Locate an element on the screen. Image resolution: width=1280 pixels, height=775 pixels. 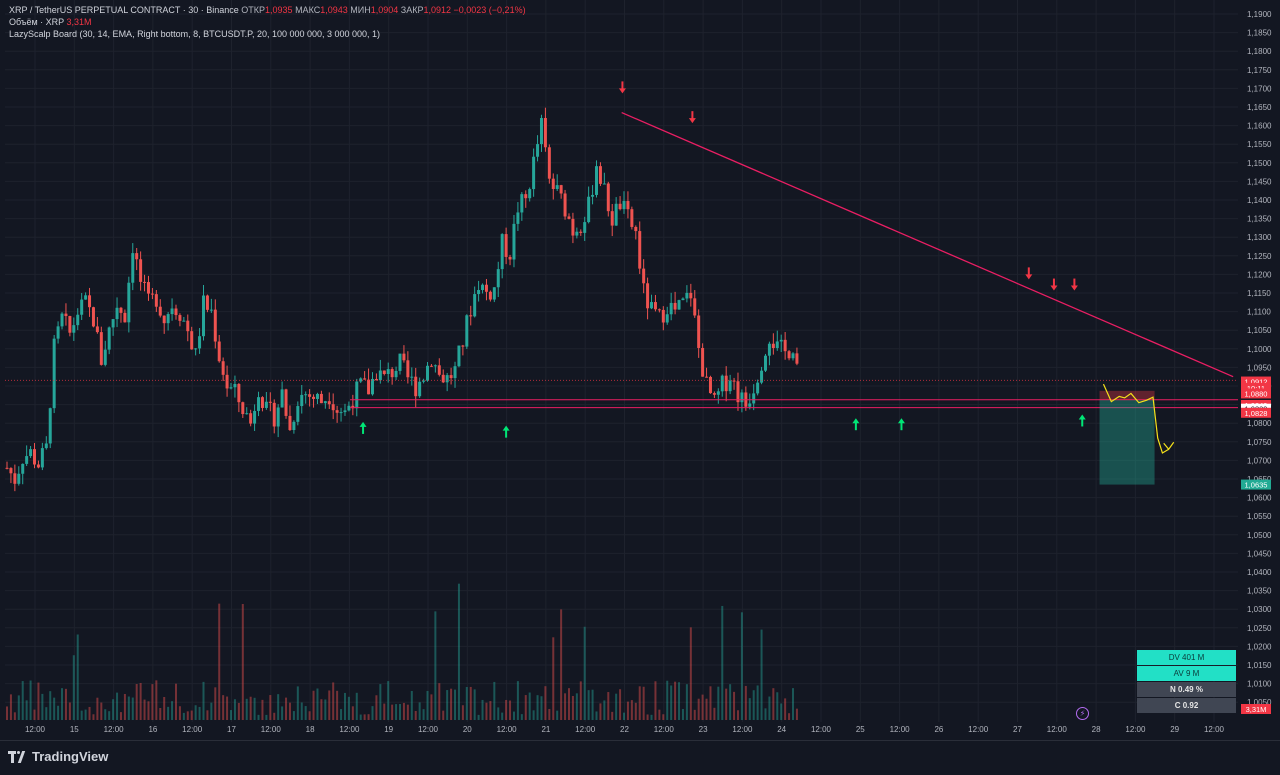
stop-zone is located at coordinates (1127, 395).